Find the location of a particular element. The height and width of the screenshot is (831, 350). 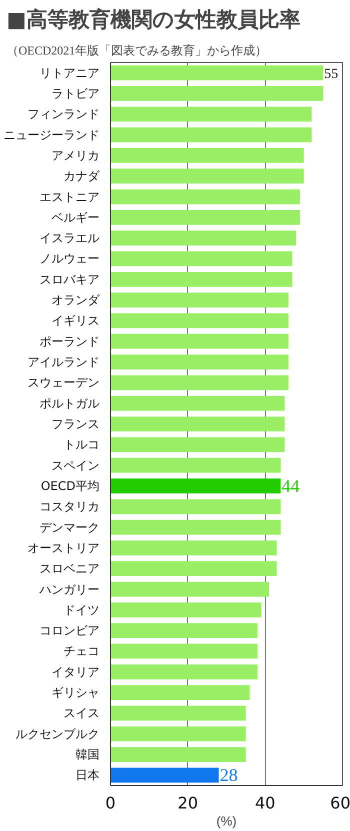

data-label: 28 is located at coordinates (229, 775).